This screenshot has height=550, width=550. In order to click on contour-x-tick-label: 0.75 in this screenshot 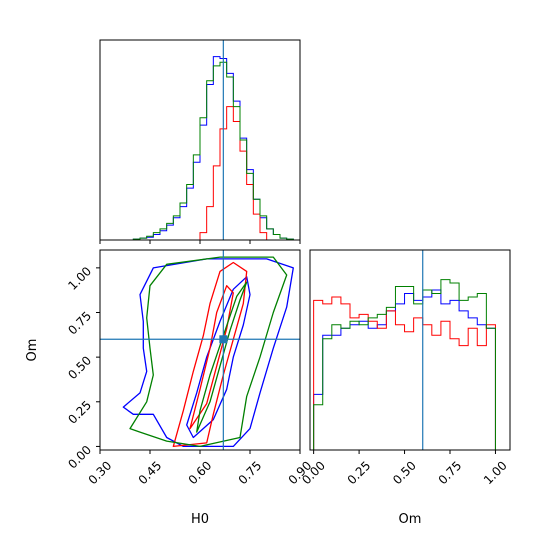, I will do `click(250, 472)`.